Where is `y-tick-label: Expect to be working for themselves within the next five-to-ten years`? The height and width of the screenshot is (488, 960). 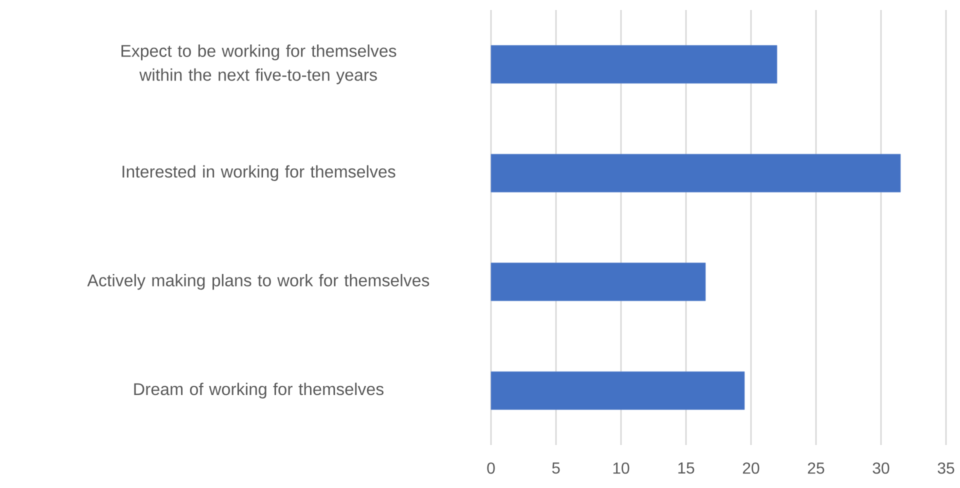 y-tick-label: Expect to be working for themselves within the next five-to-ten years is located at coordinates (259, 64).